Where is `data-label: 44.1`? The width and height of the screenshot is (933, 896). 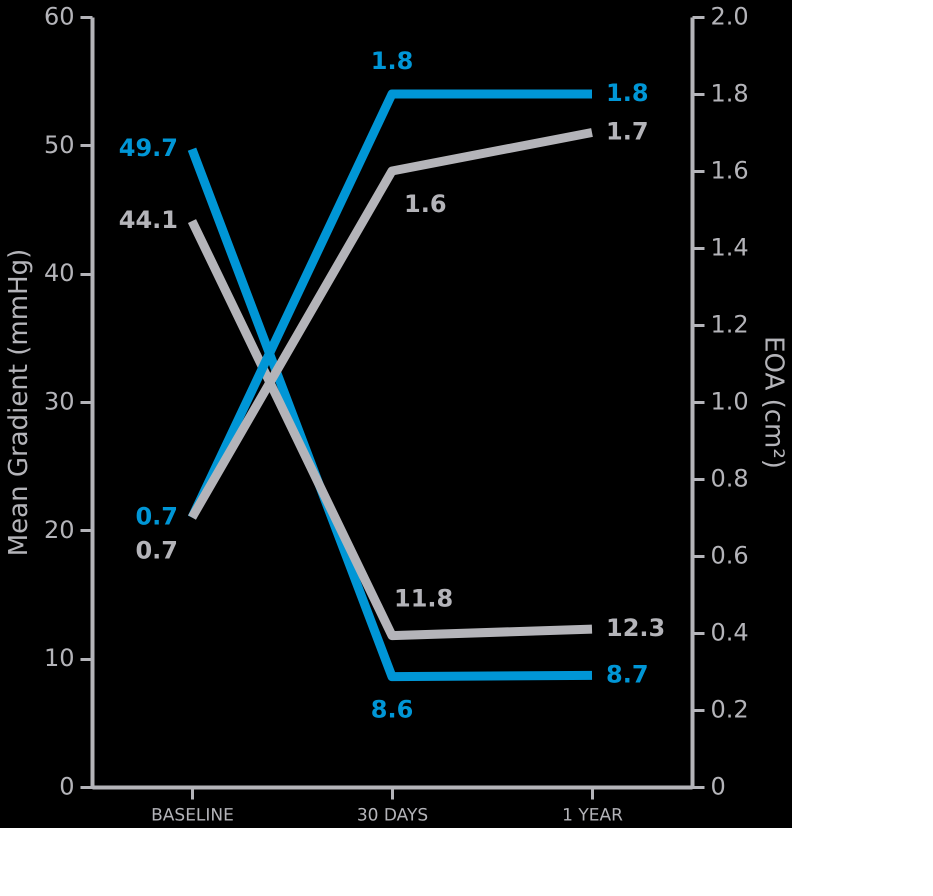 data-label: 44.1 is located at coordinates (148, 220).